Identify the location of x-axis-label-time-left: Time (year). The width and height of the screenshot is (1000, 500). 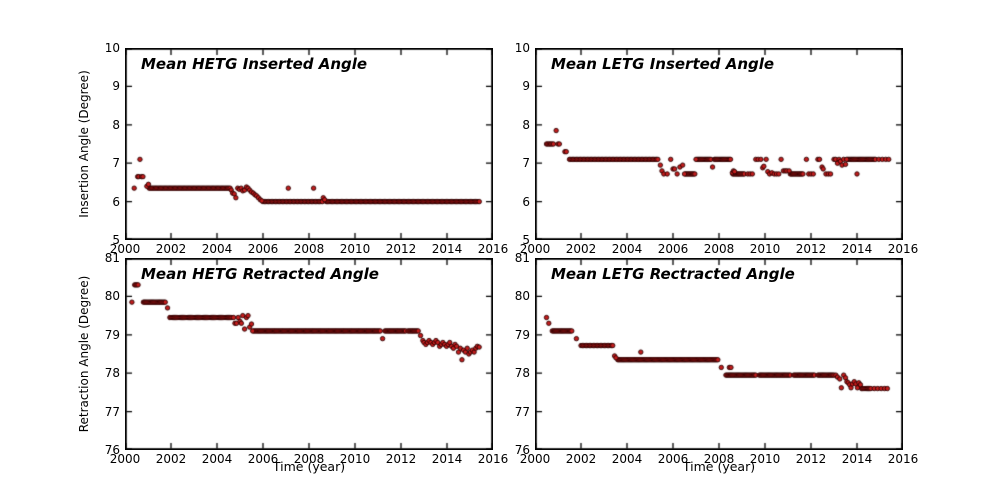
(309, 466).